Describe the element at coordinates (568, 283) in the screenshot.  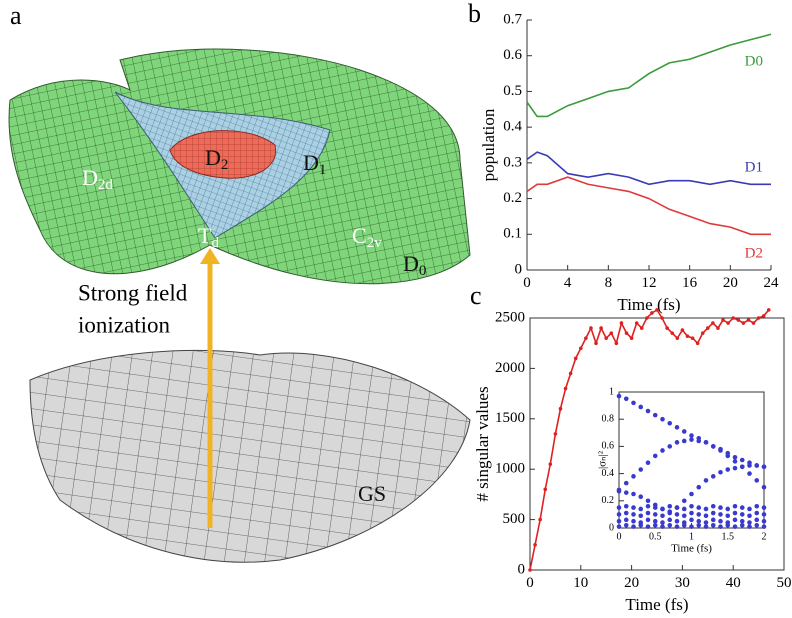
I see `x-tick-label: 4` at that location.